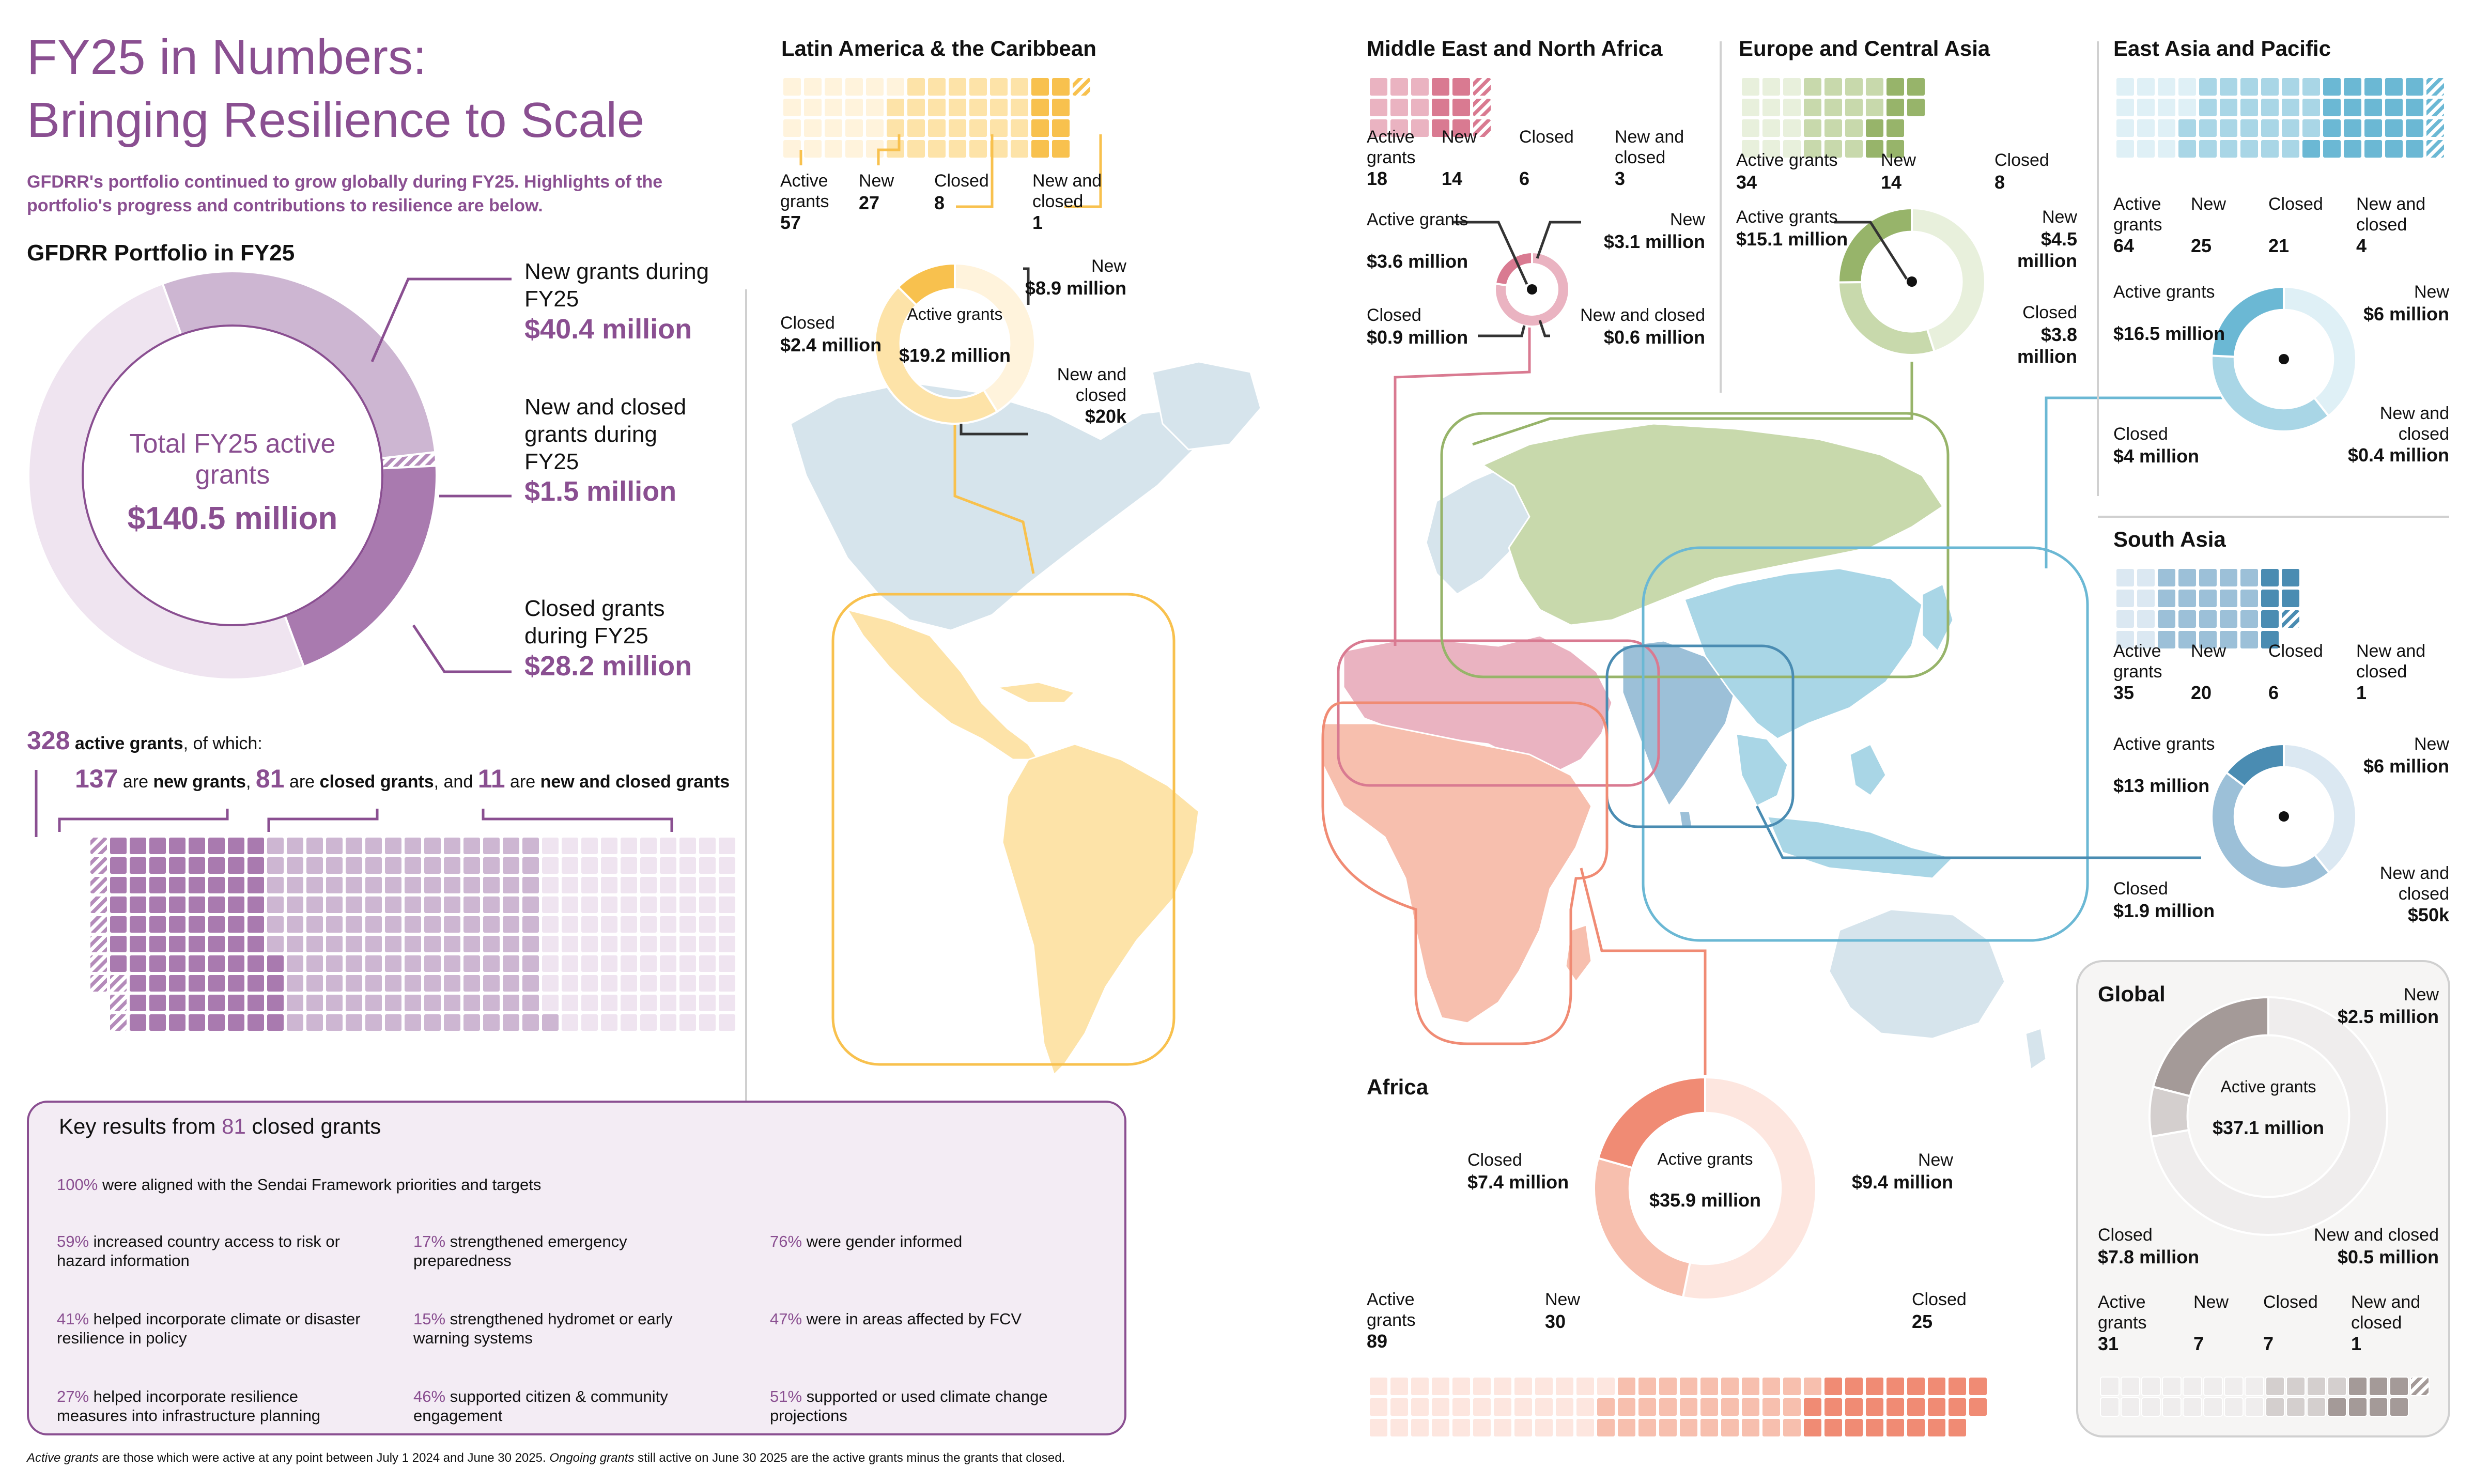 Image resolution: width=2474 pixels, height=1484 pixels. What do you see at coordinates (1105, 416) in the screenshot?
I see `region-donut-value-lac-nc: $20k` at bounding box center [1105, 416].